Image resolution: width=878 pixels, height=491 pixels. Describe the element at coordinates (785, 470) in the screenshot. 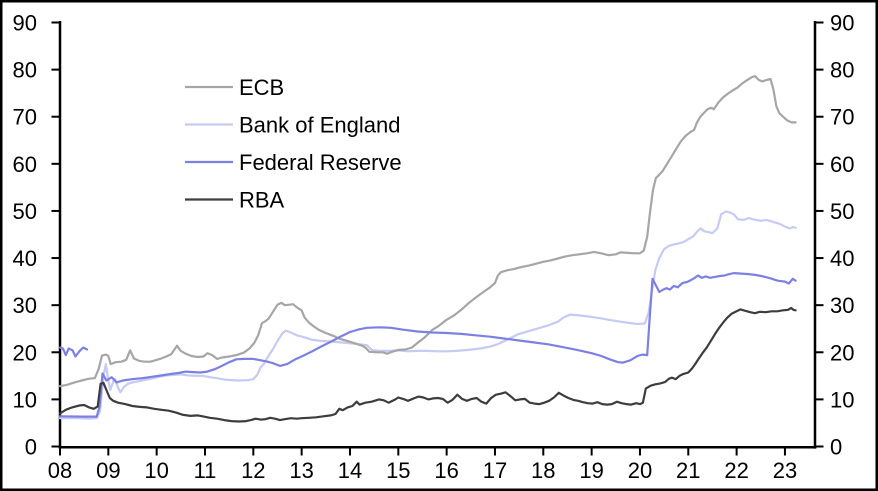

I see `x-tick-label: 23` at that location.